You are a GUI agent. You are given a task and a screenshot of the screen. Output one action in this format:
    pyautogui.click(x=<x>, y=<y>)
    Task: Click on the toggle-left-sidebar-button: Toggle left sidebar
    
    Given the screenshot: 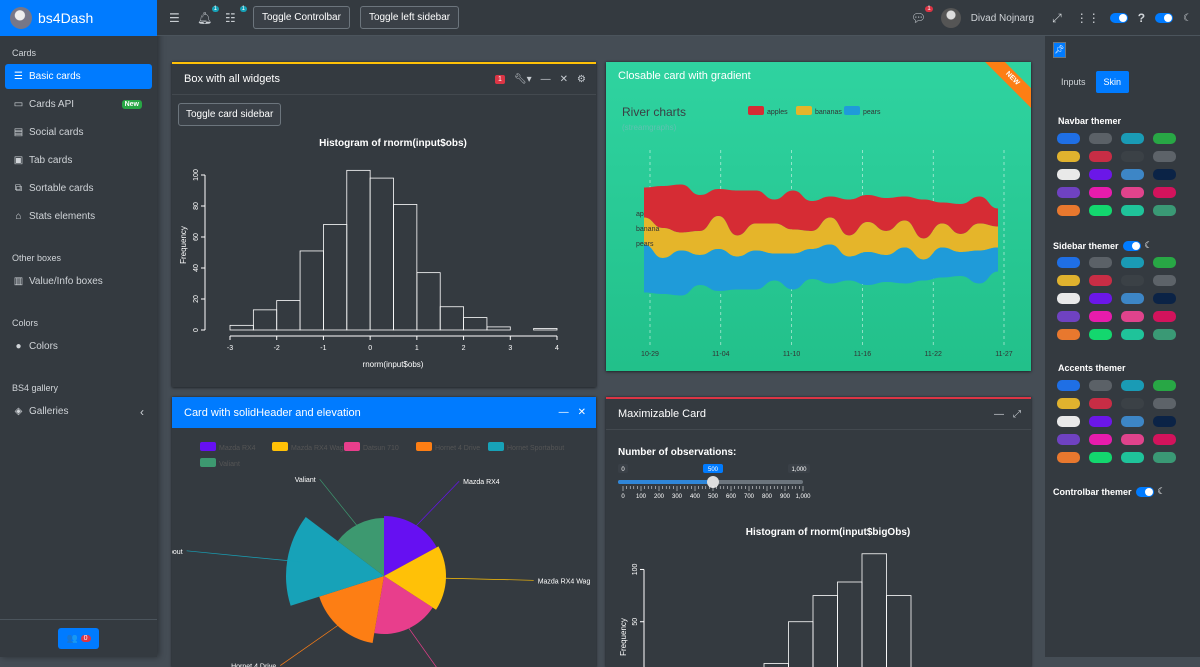 What is the action you would take?
    pyautogui.click(x=409, y=17)
    